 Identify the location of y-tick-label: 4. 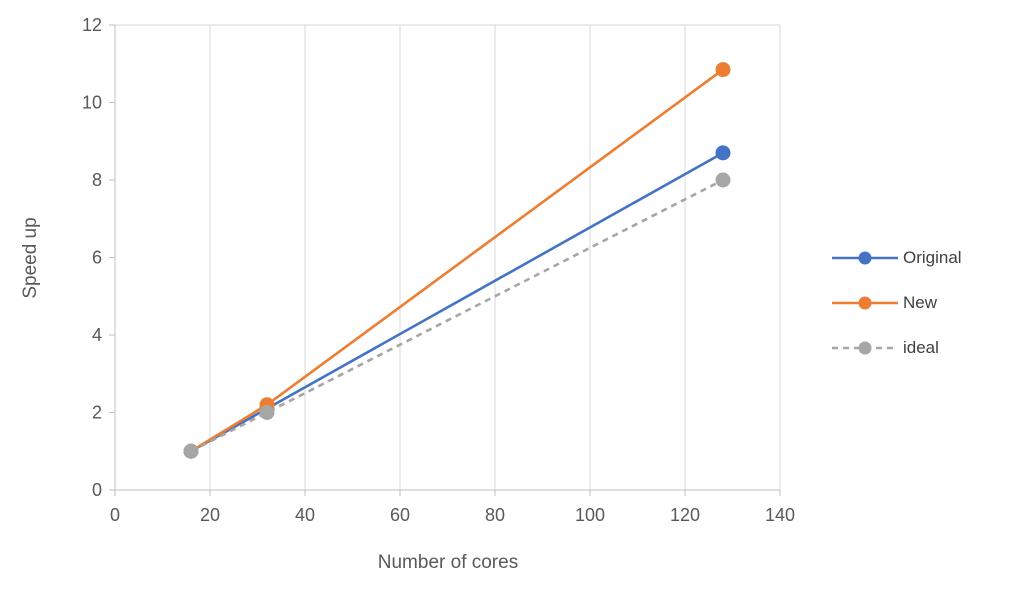
(97, 335).